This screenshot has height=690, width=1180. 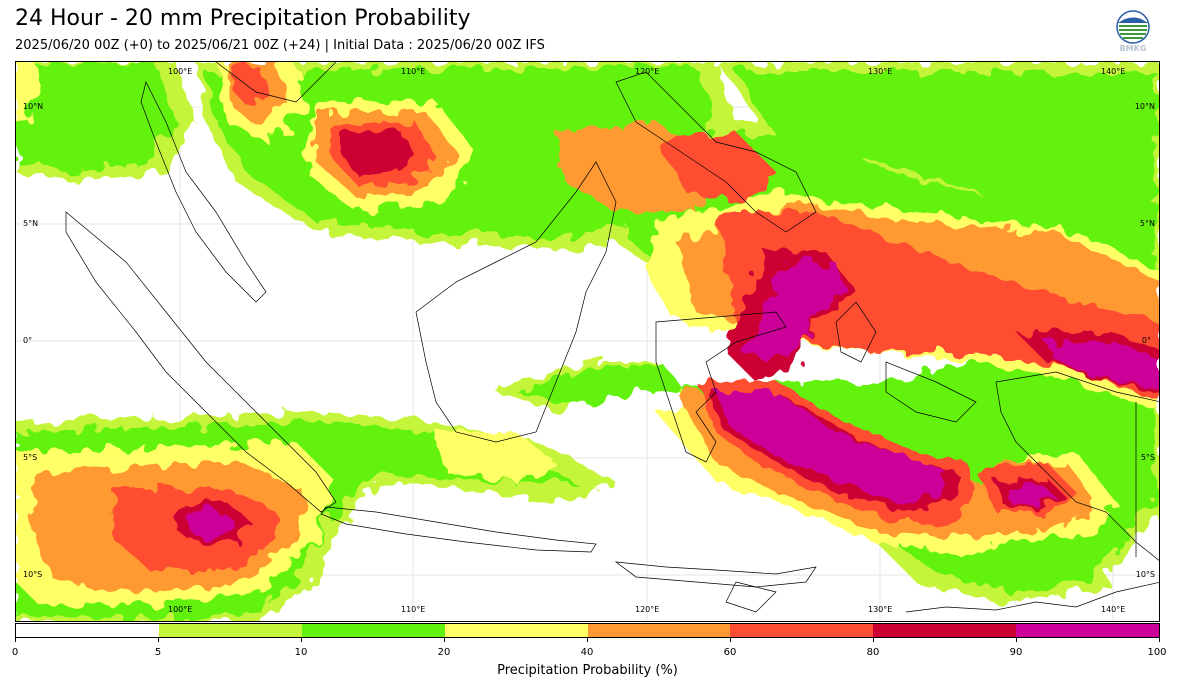 I want to click on colorbar-tick-label: 80, so click(x=873, y=652).